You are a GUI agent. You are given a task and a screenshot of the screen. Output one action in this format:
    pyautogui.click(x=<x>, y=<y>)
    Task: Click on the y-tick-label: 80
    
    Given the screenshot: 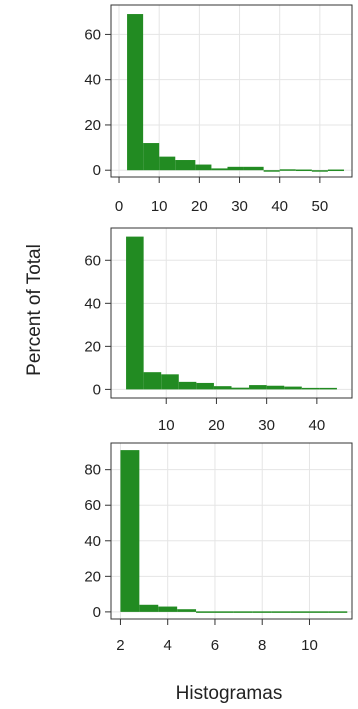 What is the action you would take?
    pyautogui.click(x=92, y=470)
    